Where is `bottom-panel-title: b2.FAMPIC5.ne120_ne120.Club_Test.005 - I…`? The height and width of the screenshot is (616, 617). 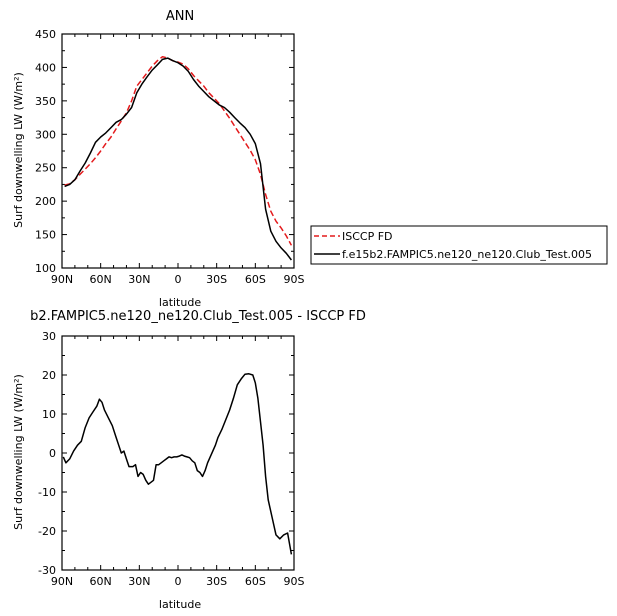
bottom-panel-title: b2.FAMPIC5.ne120_ne120.Club_Test.005 - I… is located at coordinates (198, 316).